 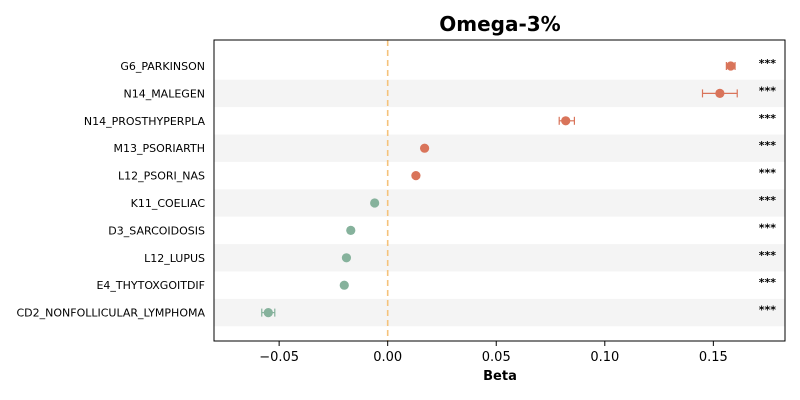 What do you see at coordinates (604, 357) in the screenshot?
I see `x-tick-label: 0.10` at bounding box center [604, 357].